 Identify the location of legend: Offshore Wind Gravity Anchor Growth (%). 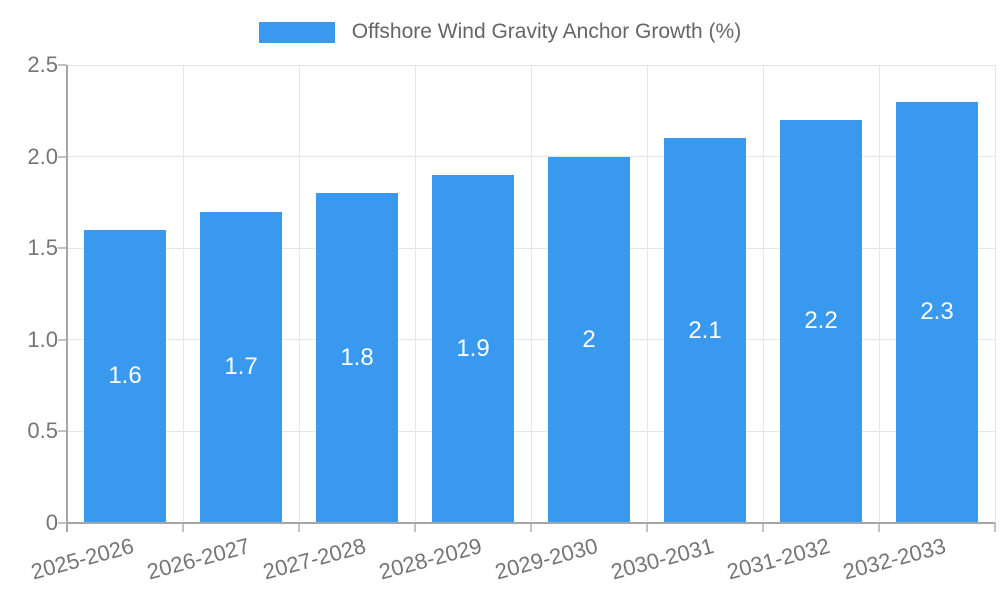
(500, 32).